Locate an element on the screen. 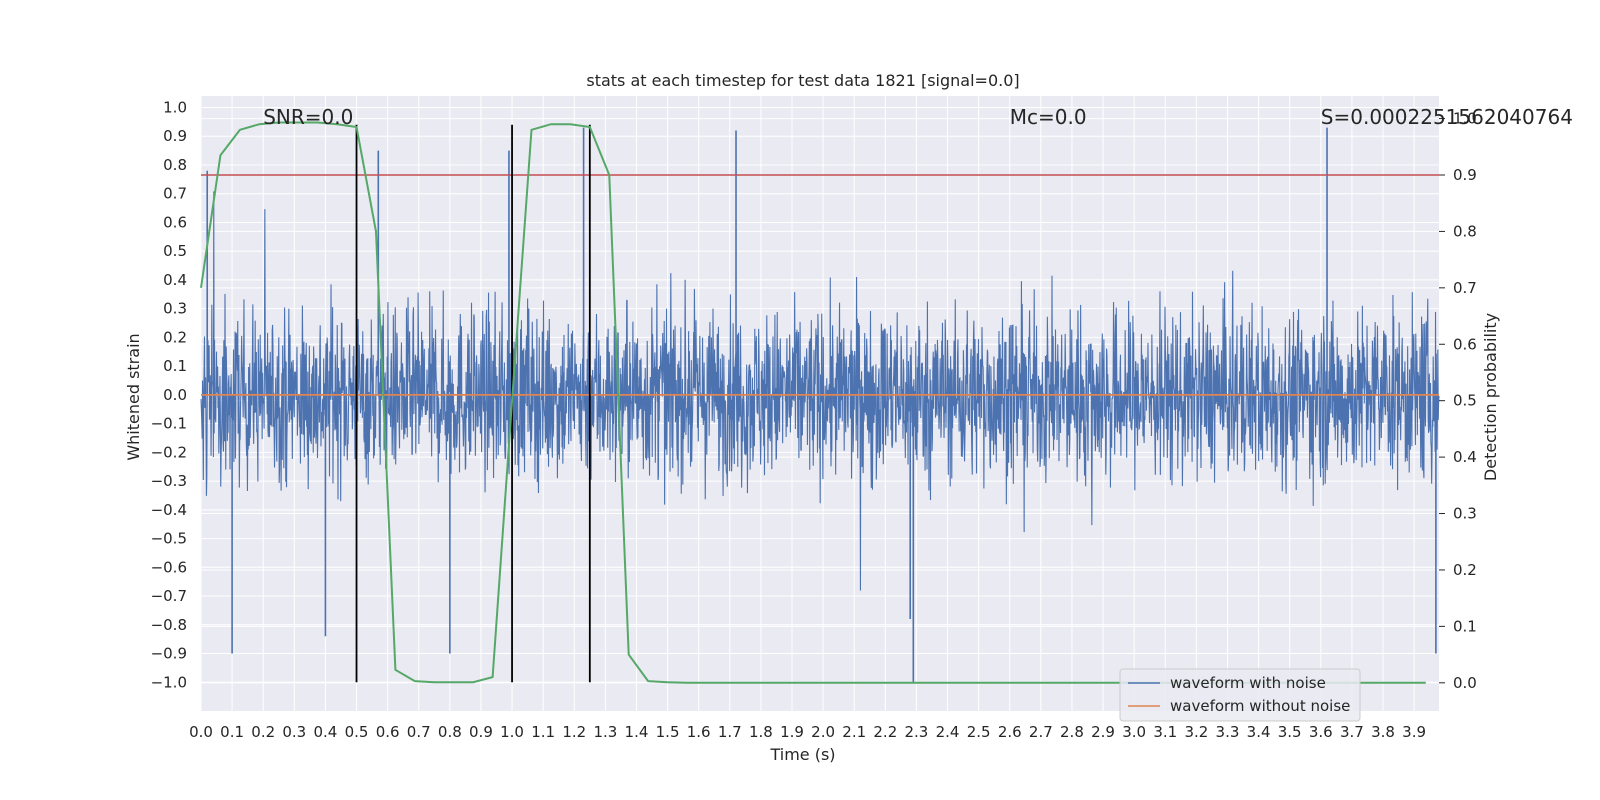  y2-tick-label: 0.5 is located at coordinates (1465, 401).